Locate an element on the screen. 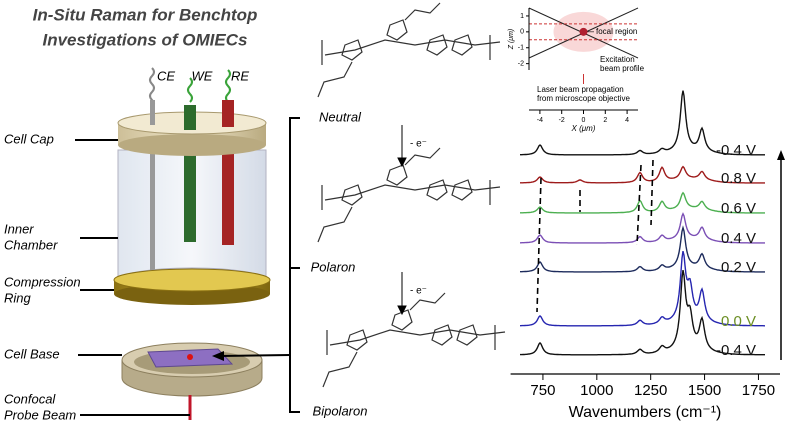 Image resolution: width=800 pixels, height=428 pixels. focal-spot is located at coordinates (583, 31).